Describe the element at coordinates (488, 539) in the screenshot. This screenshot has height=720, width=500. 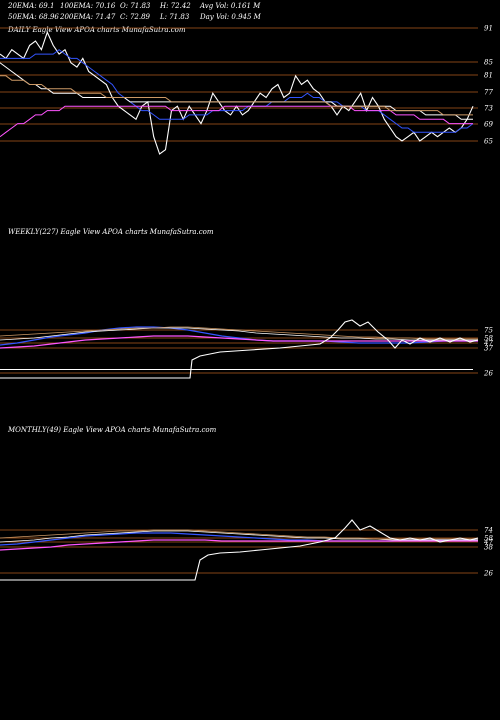
I see `monthly-tick-label: 58` at that location.